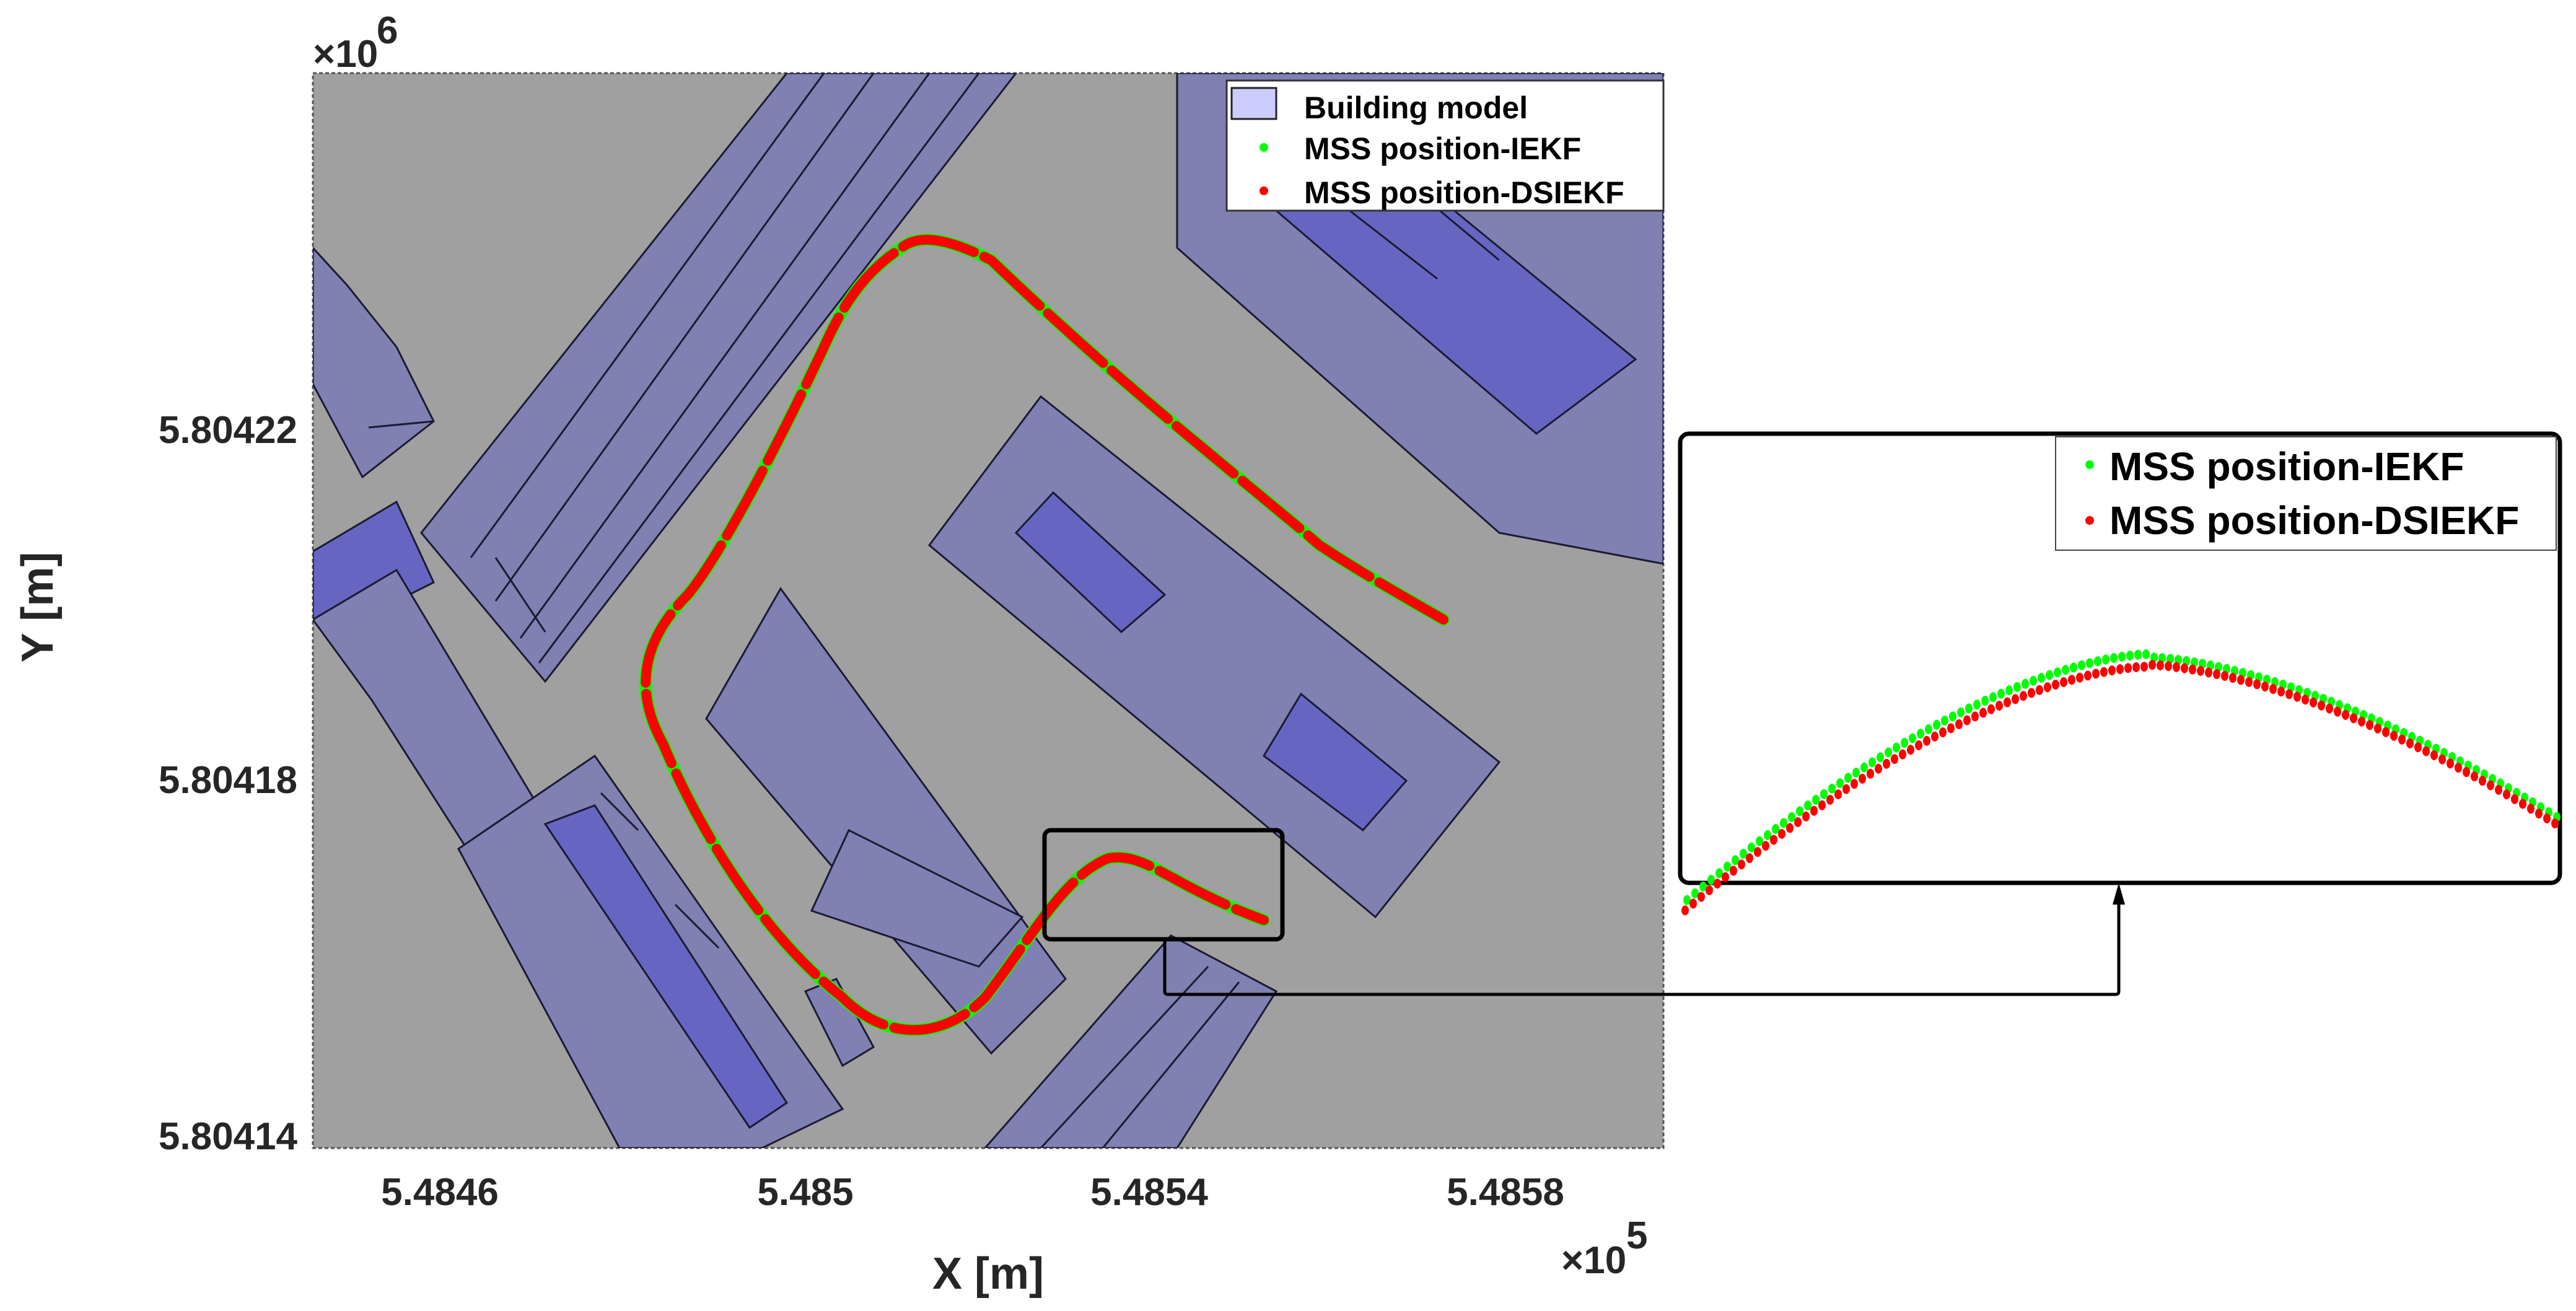 The height and width of the screenshot is (1311, 2576). Describe the element at coordinates (2121, 782) in the screenshot. I see `inset-dots` at that location.